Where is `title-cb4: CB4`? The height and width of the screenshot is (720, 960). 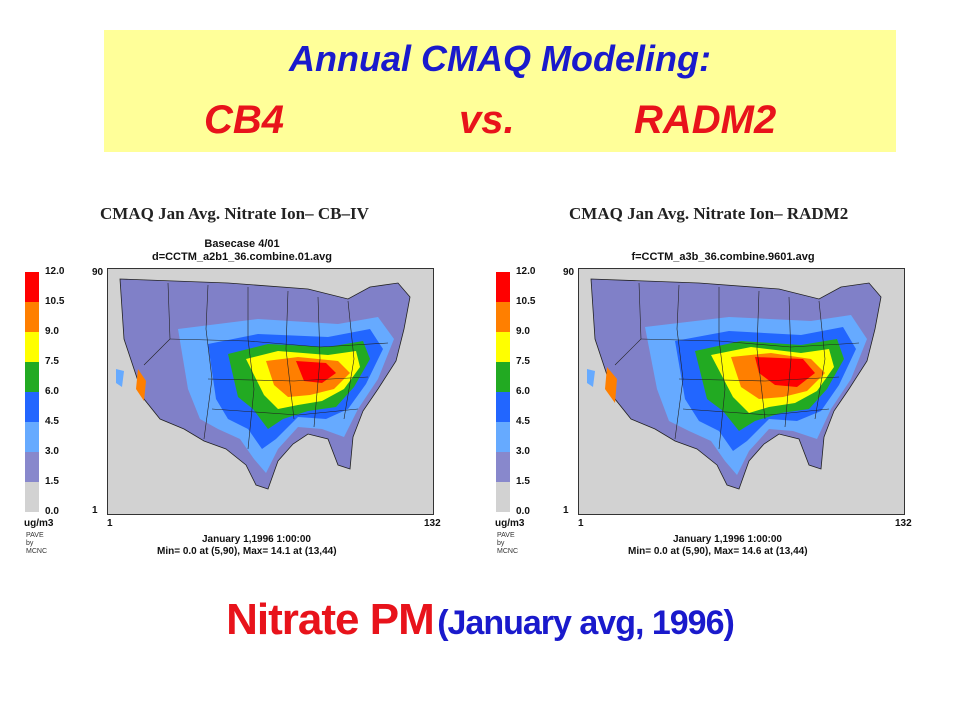
title-cb4: CB4 is located at coordinates (244, 120).